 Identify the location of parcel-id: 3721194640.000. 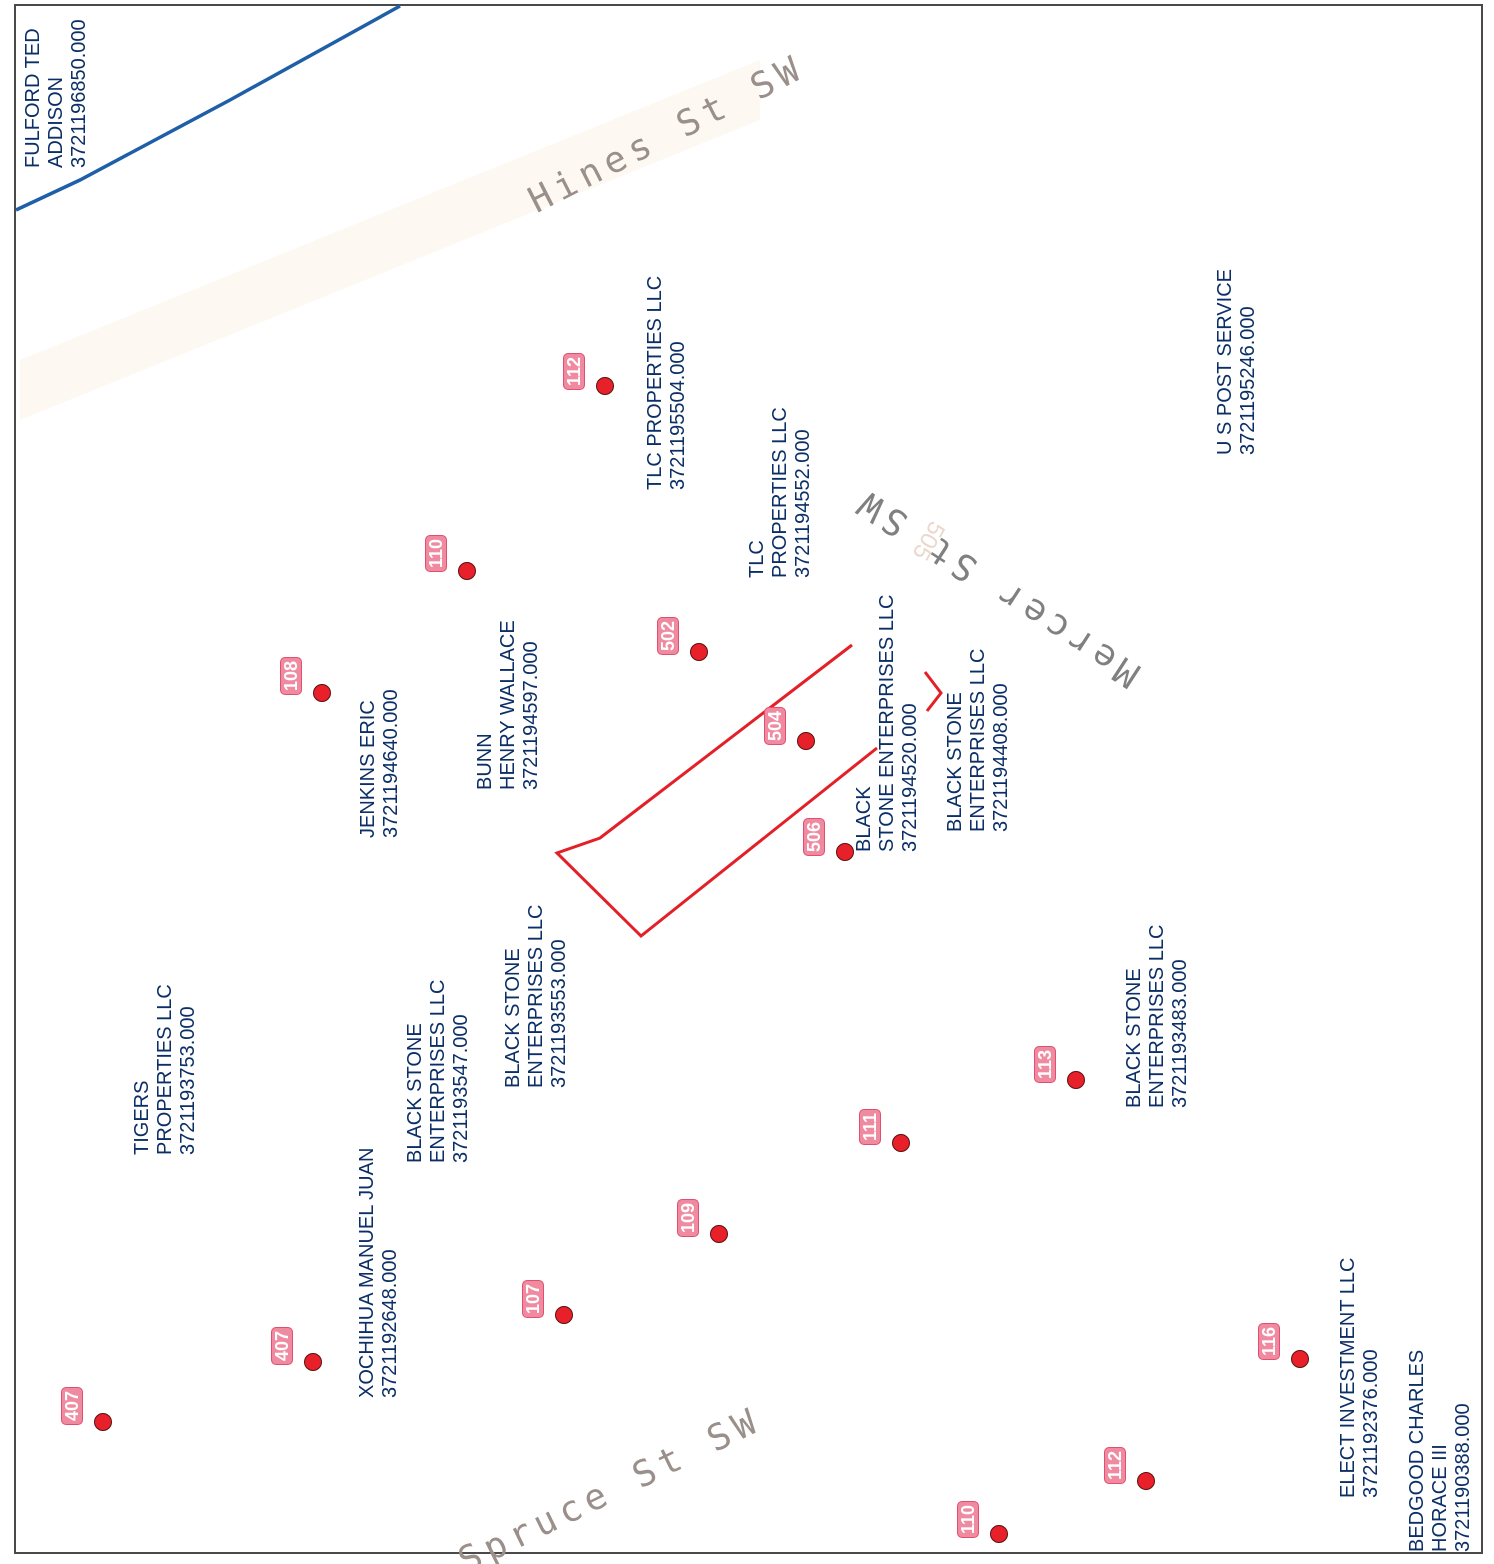
(391, 763).